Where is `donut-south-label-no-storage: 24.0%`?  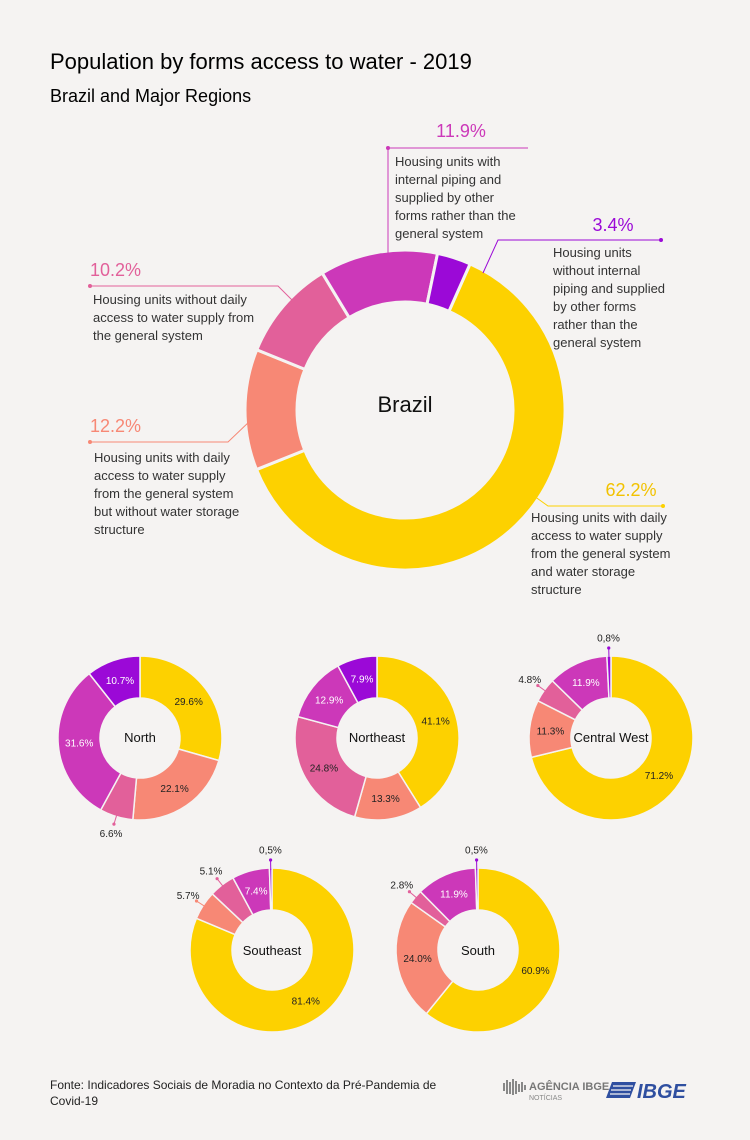
donut-south-label-no-storage: 24.0% is located at coordinates (417, 959).